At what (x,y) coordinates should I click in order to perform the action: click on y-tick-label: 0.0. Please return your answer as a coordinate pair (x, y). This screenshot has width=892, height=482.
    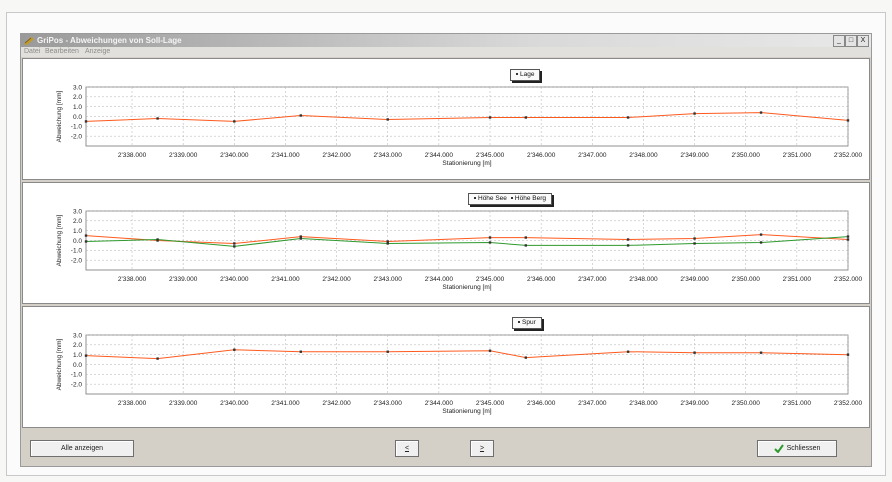
    Looking at the image, I should click on (77, 241).